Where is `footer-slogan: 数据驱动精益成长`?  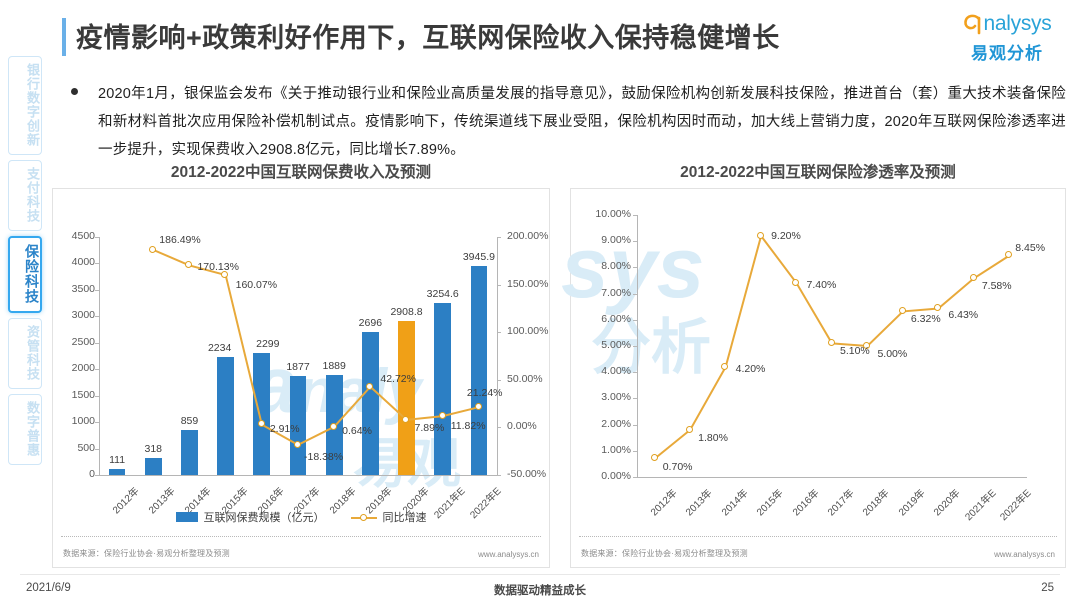
footer-slogan: 数据驱动精益成长 is located at coordinates (540, 591).